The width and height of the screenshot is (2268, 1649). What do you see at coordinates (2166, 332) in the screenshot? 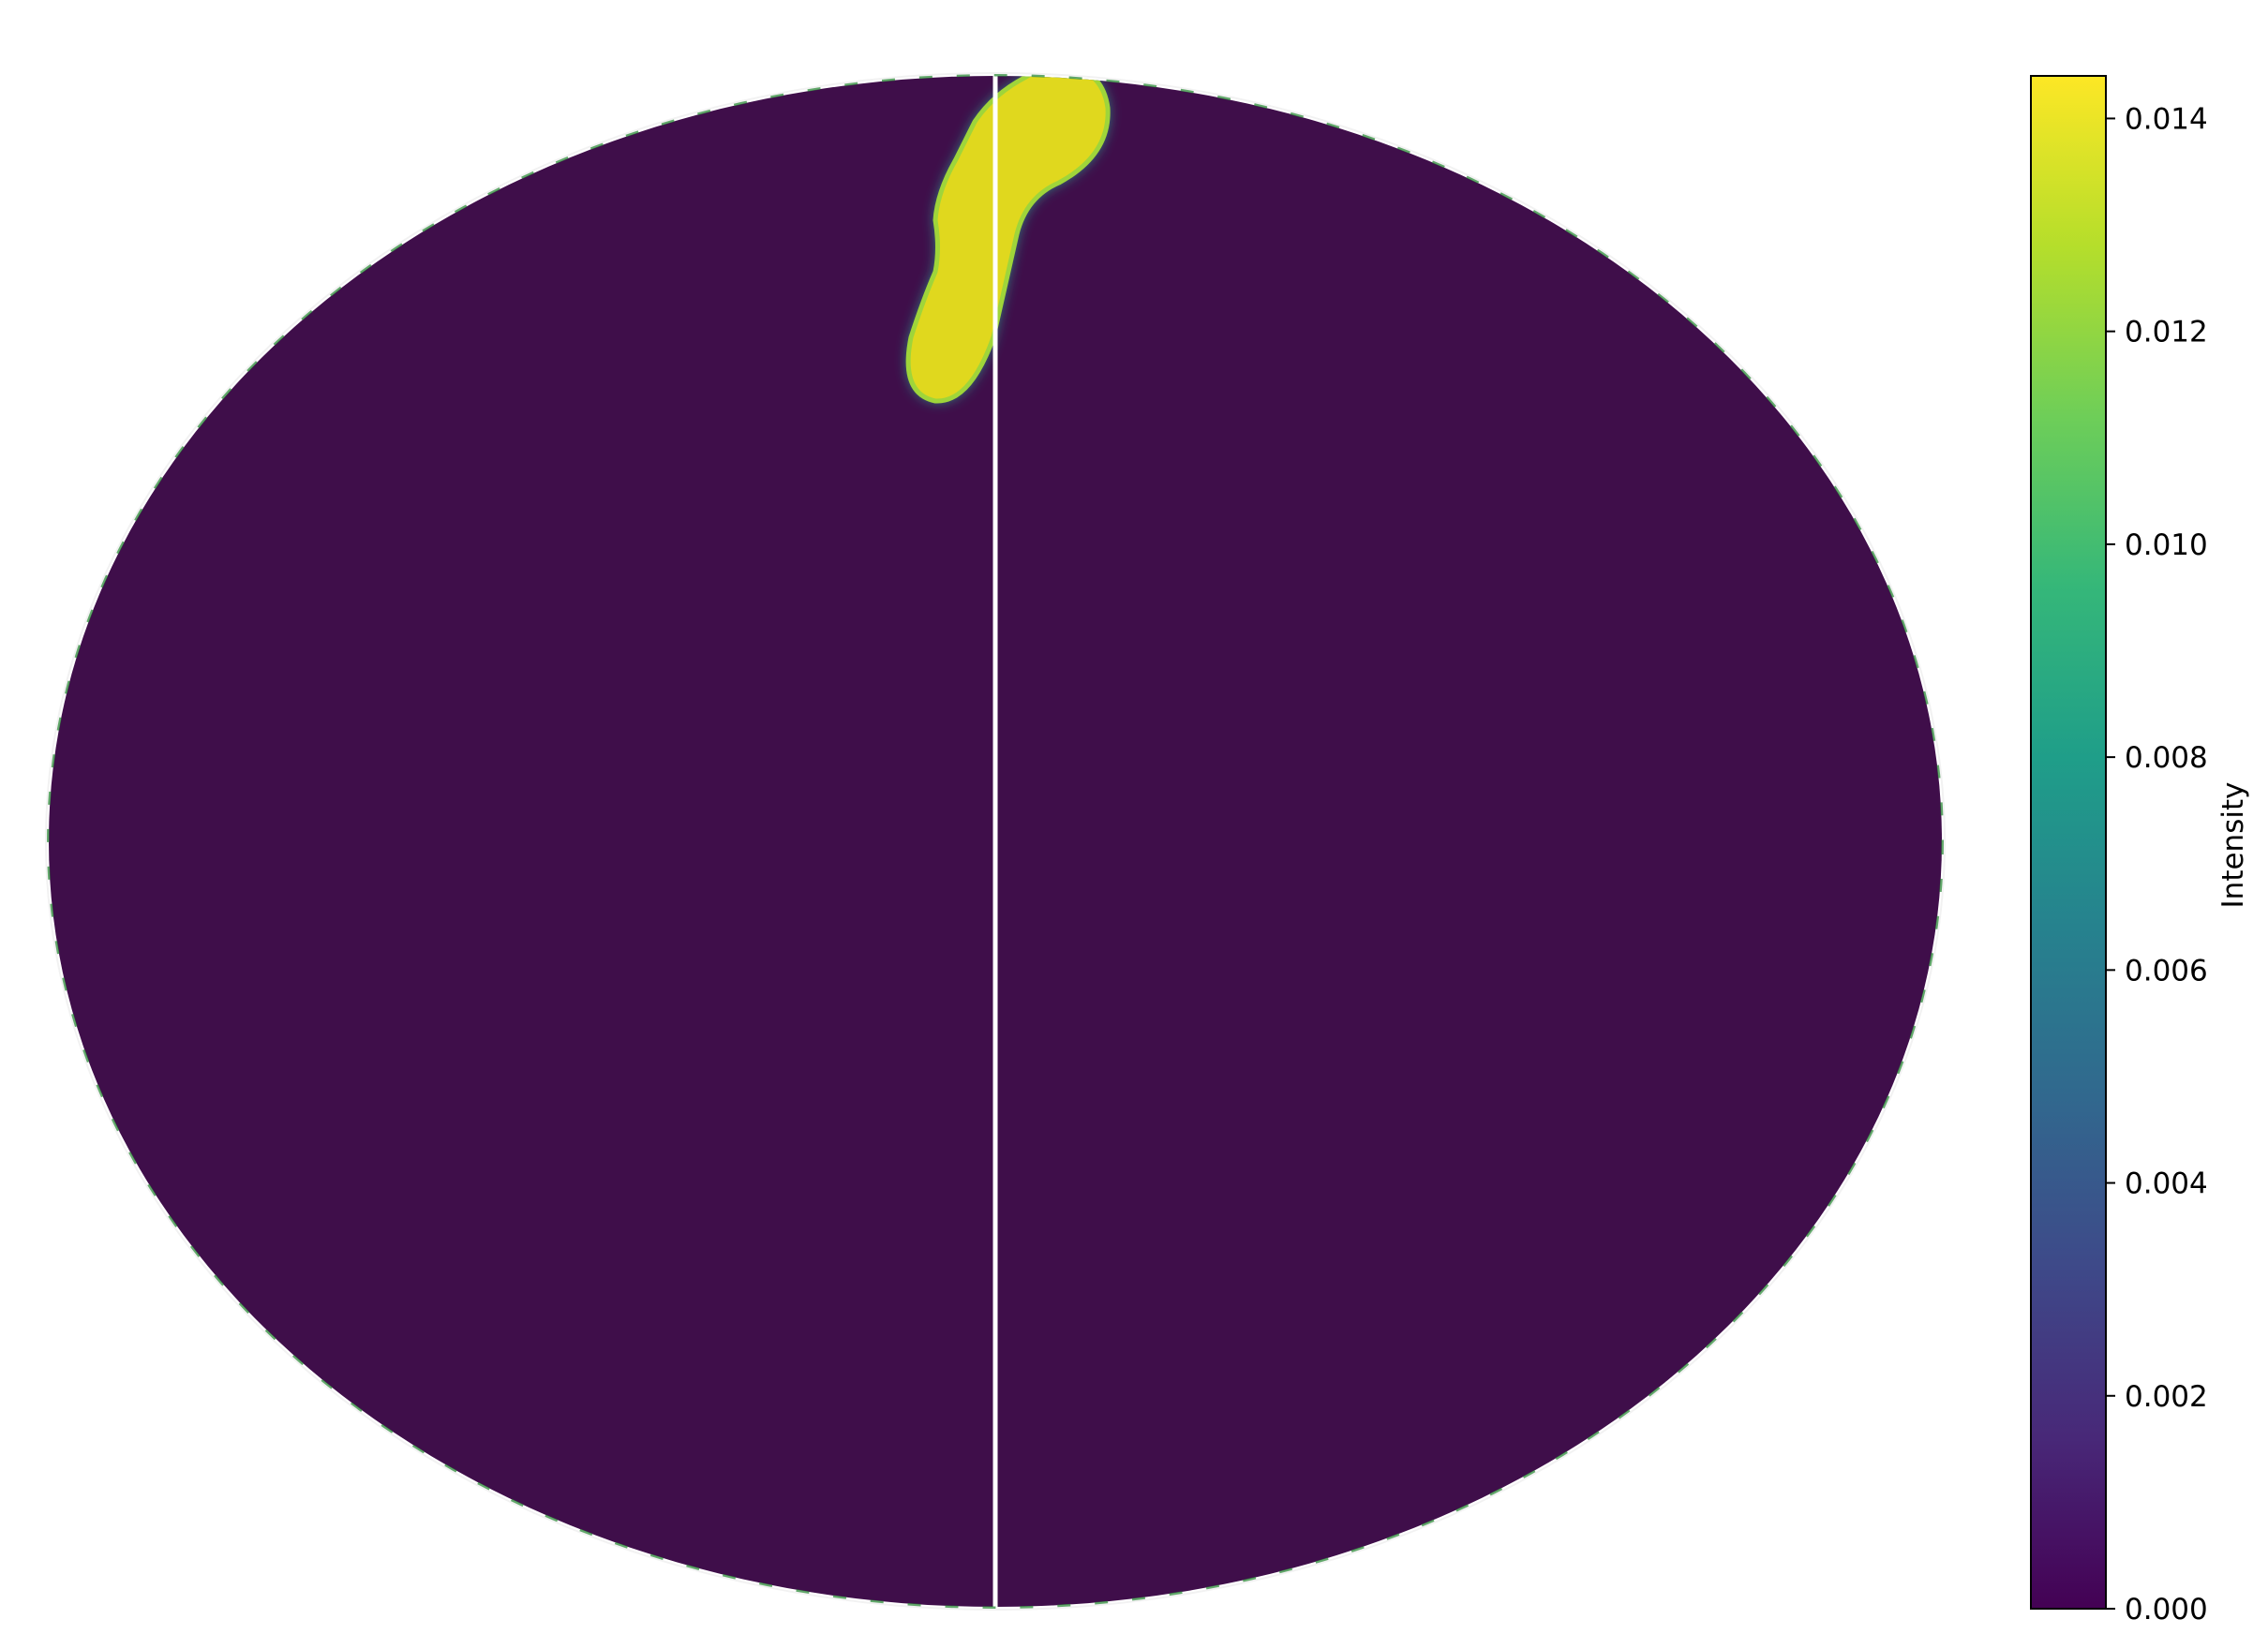
I see `colorbar-tick-label: 0.012` at bounding box center [2166, 332].